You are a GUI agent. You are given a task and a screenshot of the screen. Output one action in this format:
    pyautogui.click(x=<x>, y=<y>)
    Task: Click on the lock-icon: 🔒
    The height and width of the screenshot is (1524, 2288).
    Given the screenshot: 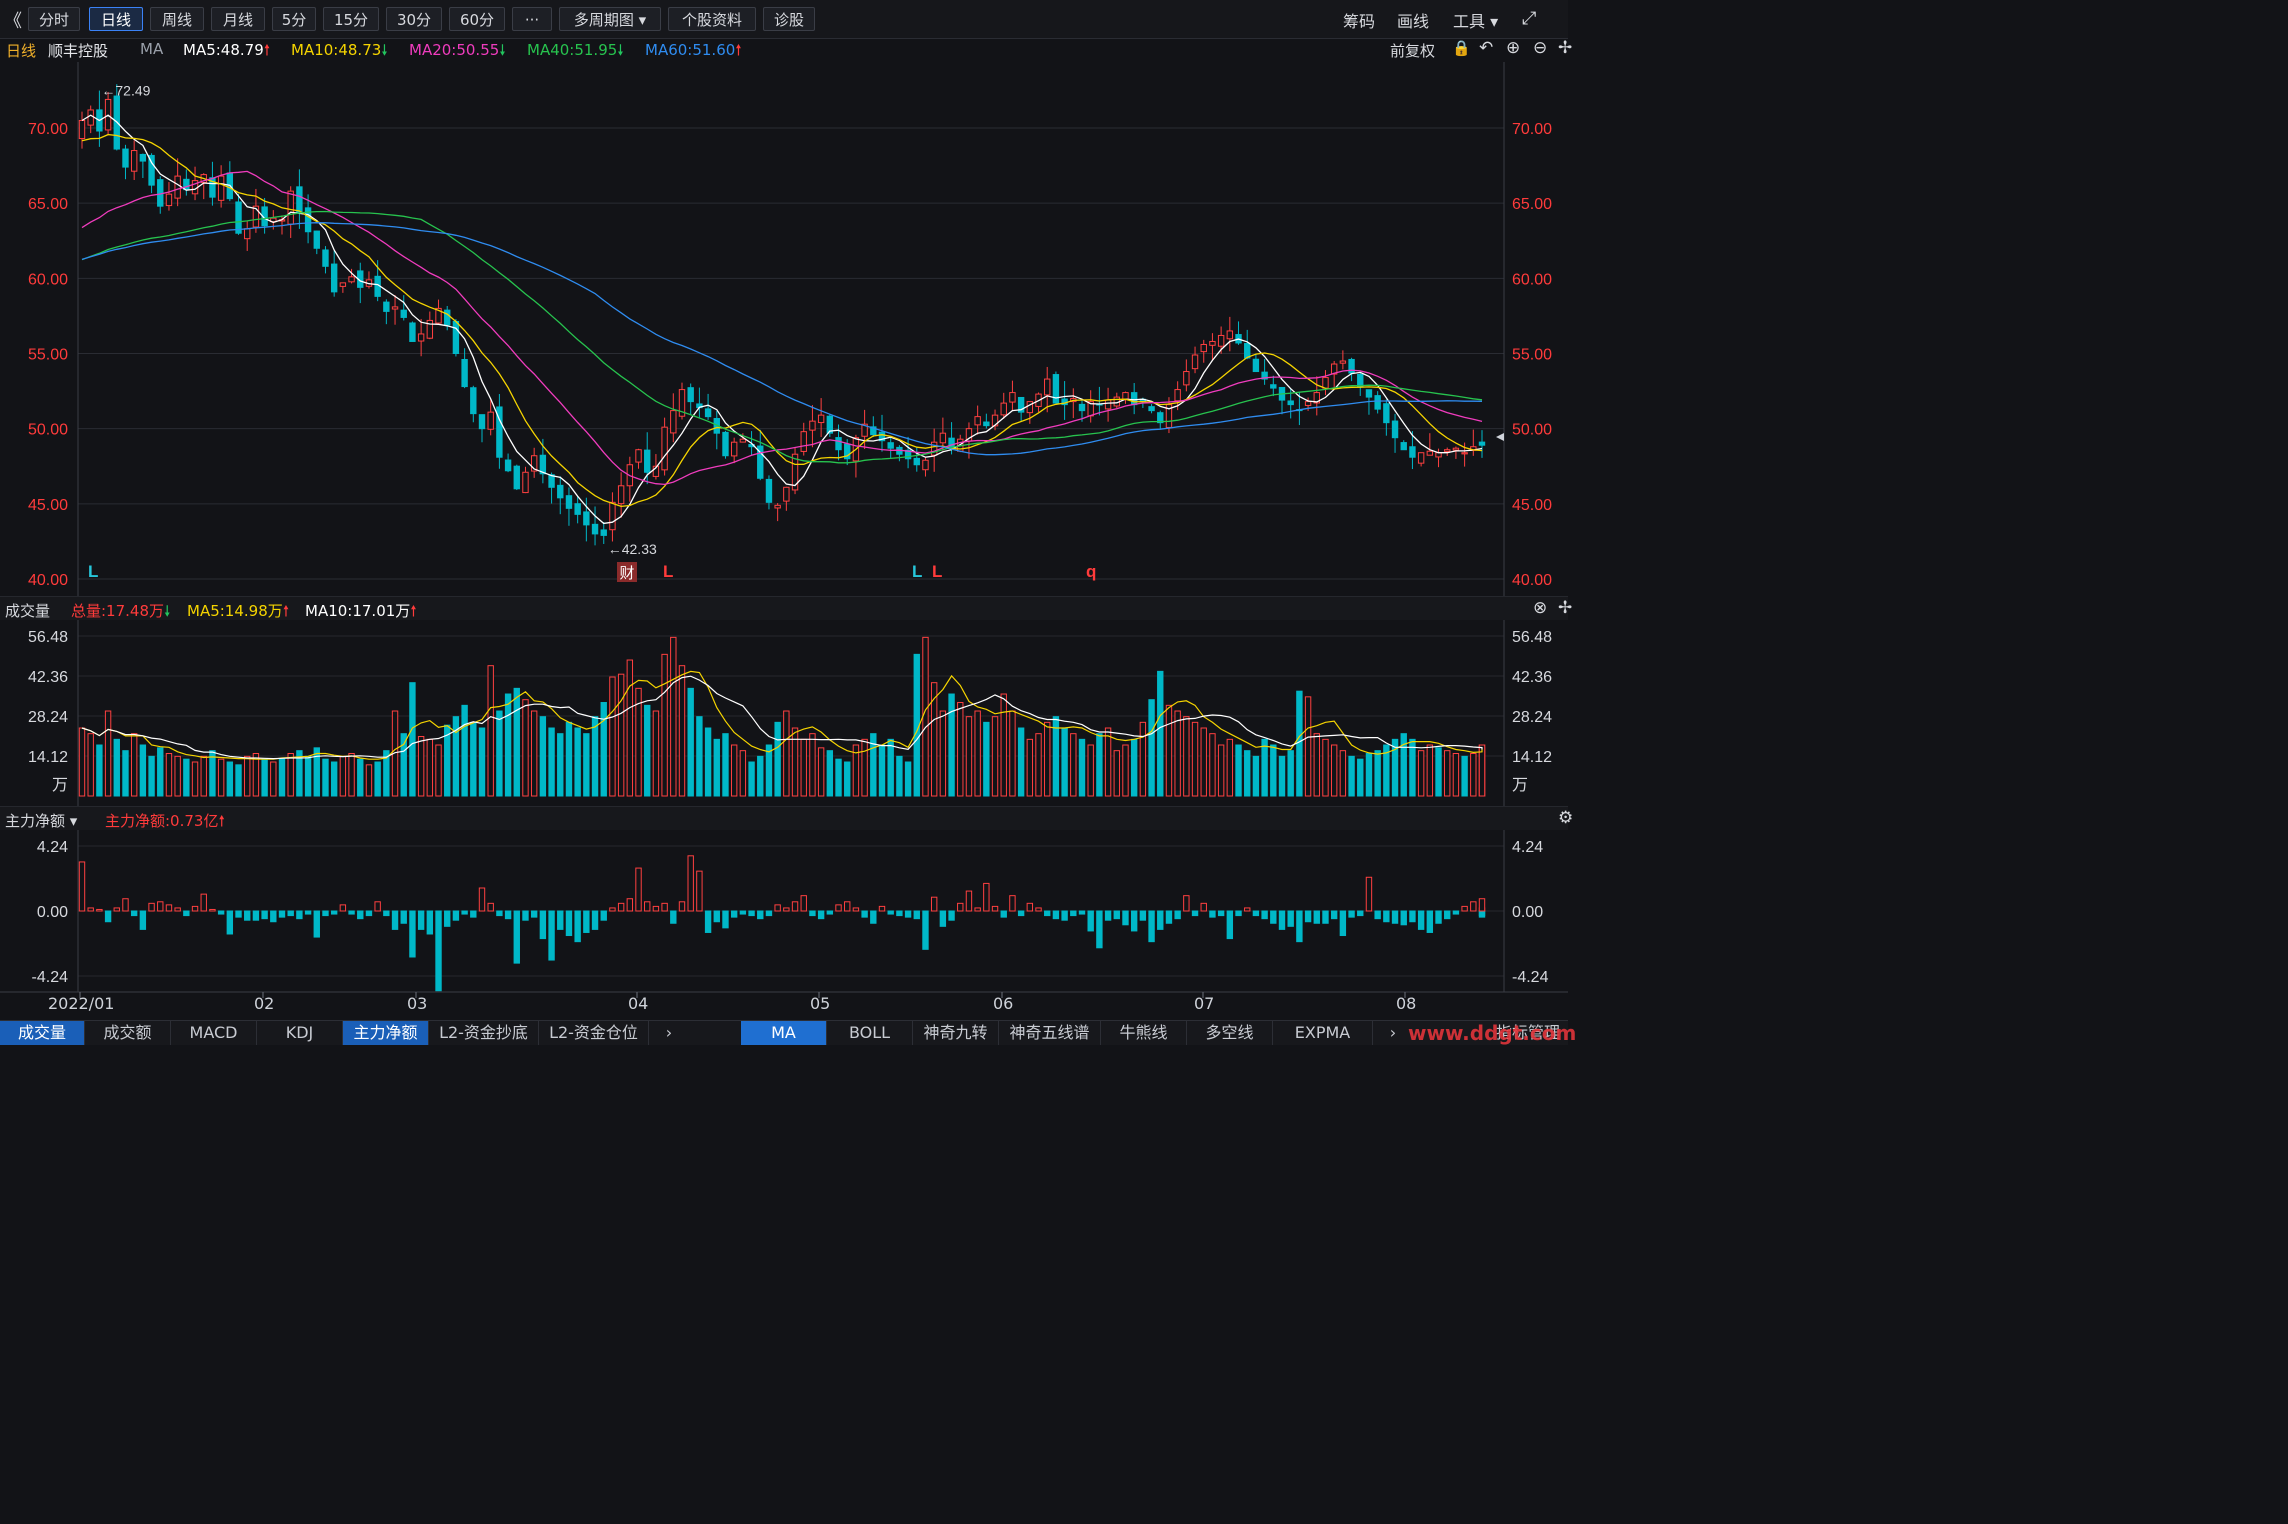 What is the action you would take?
    pyautogui.click(x=1461, y=48)
    